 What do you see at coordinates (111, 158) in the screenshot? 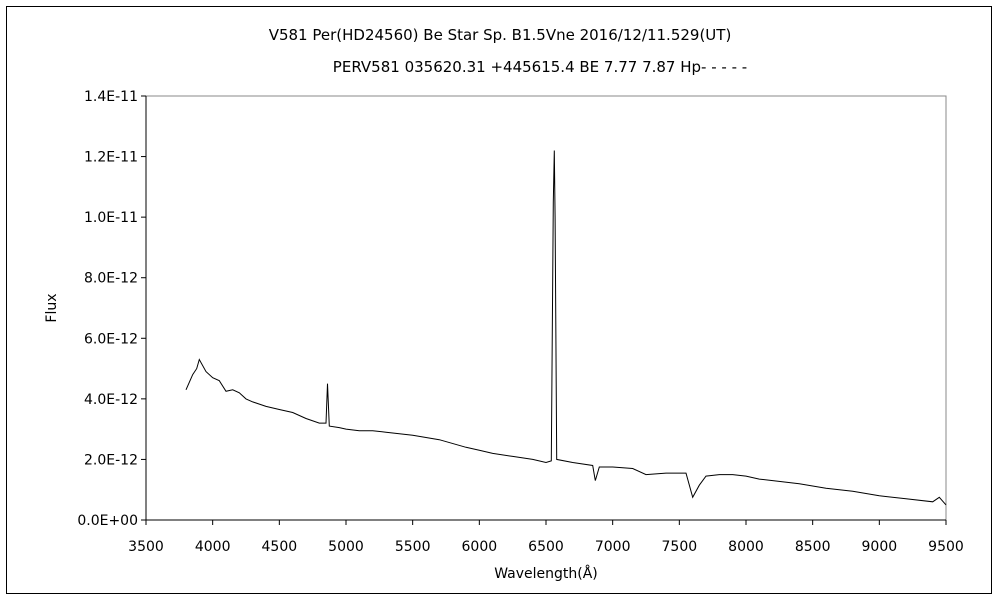
I see `y-tick-label: 1.2E-11` at bounding box center [111, 158].